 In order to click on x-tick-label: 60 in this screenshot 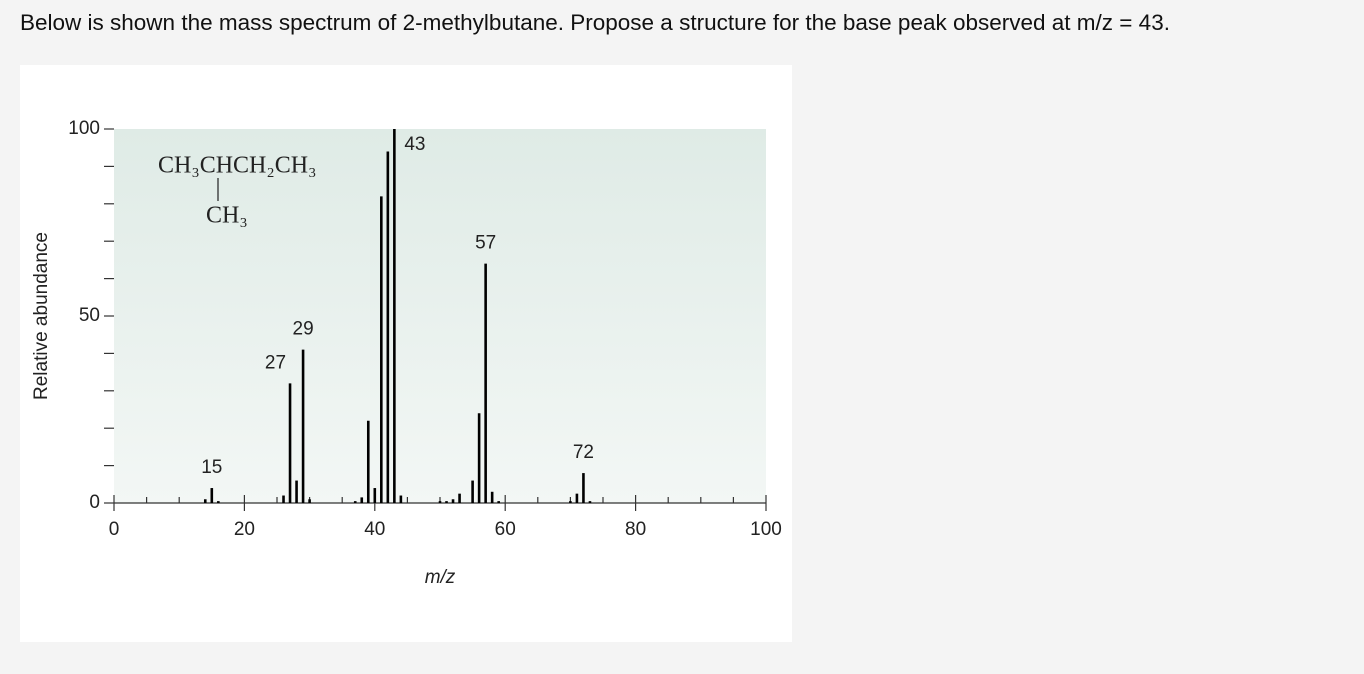, I will do `click(505, 529)`.